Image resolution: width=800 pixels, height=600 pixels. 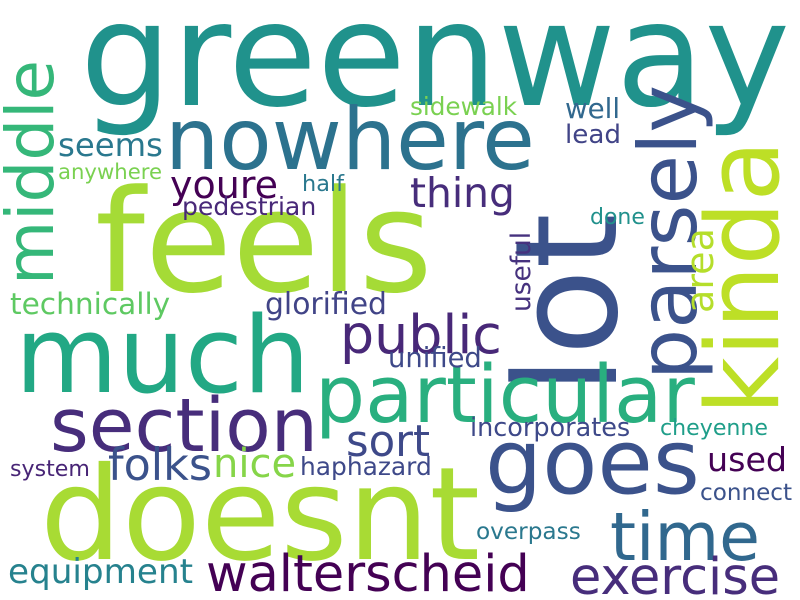 I want to click on word-half: half, so click(x=323, y=184).